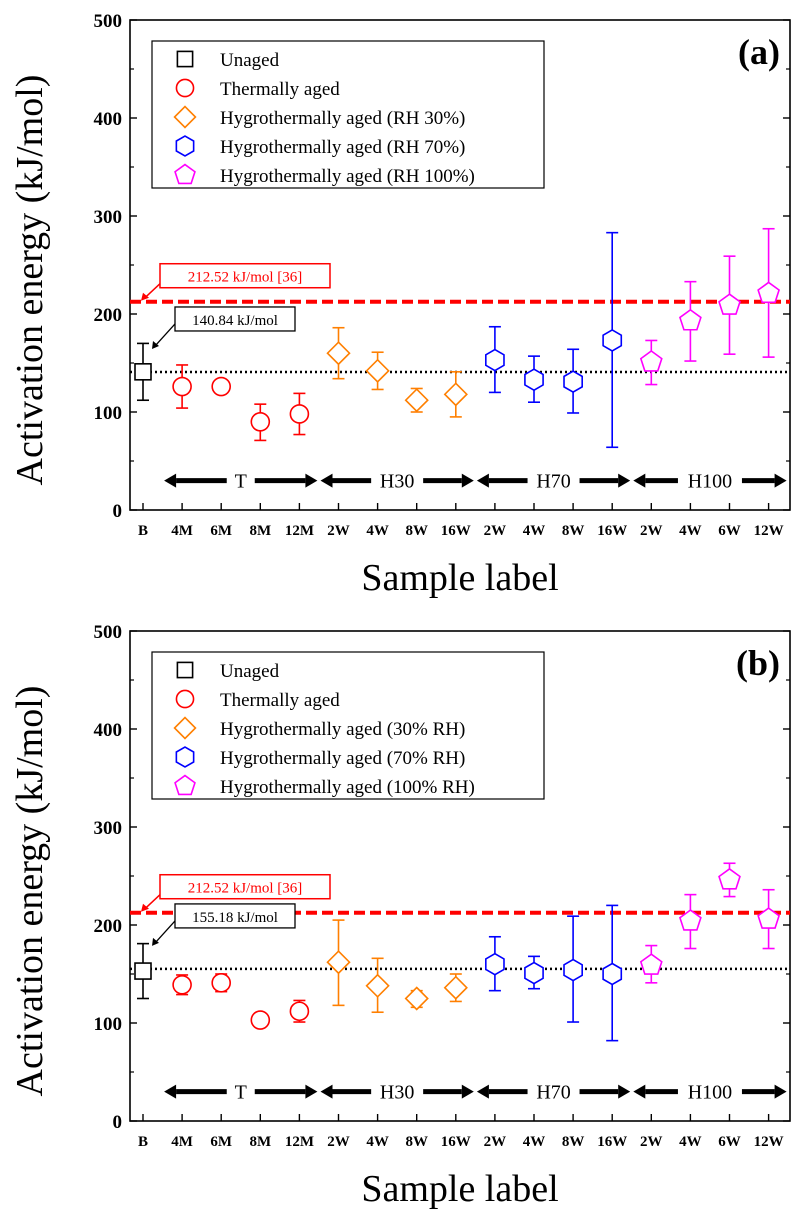  Describe the element at coordinates (769, 531) in the screenshot. I see `x-tick-label: 12W` at that location.